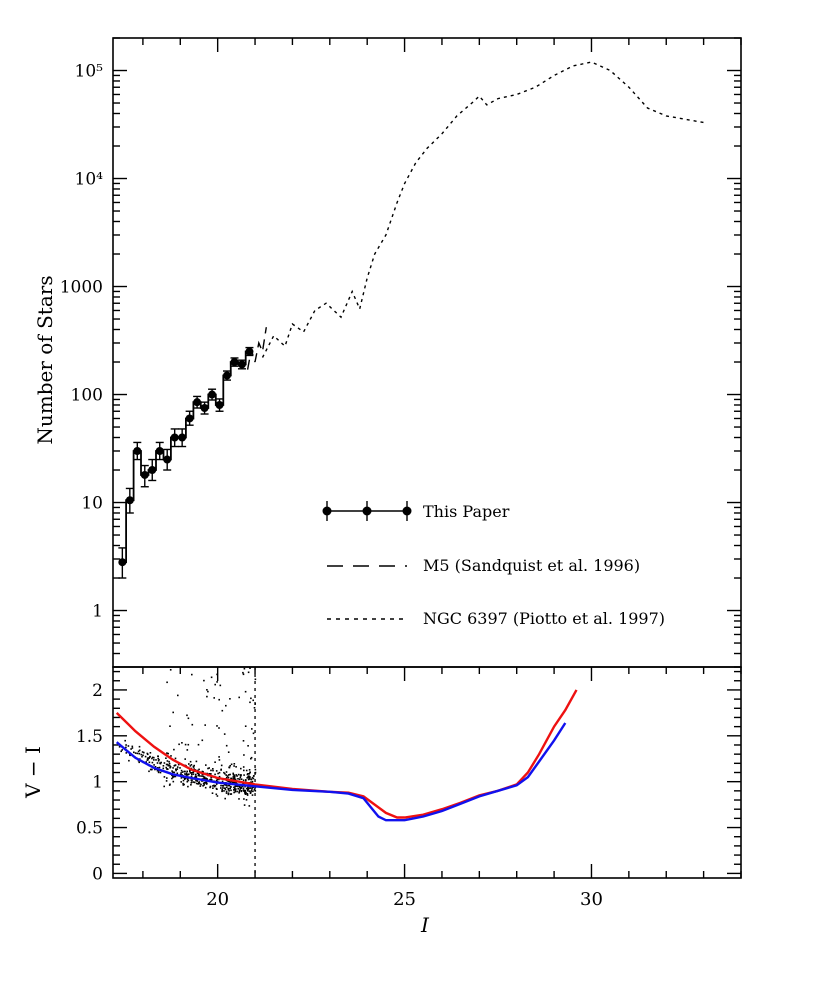  I want to click on this-paper-histogram, so click(186, 457).